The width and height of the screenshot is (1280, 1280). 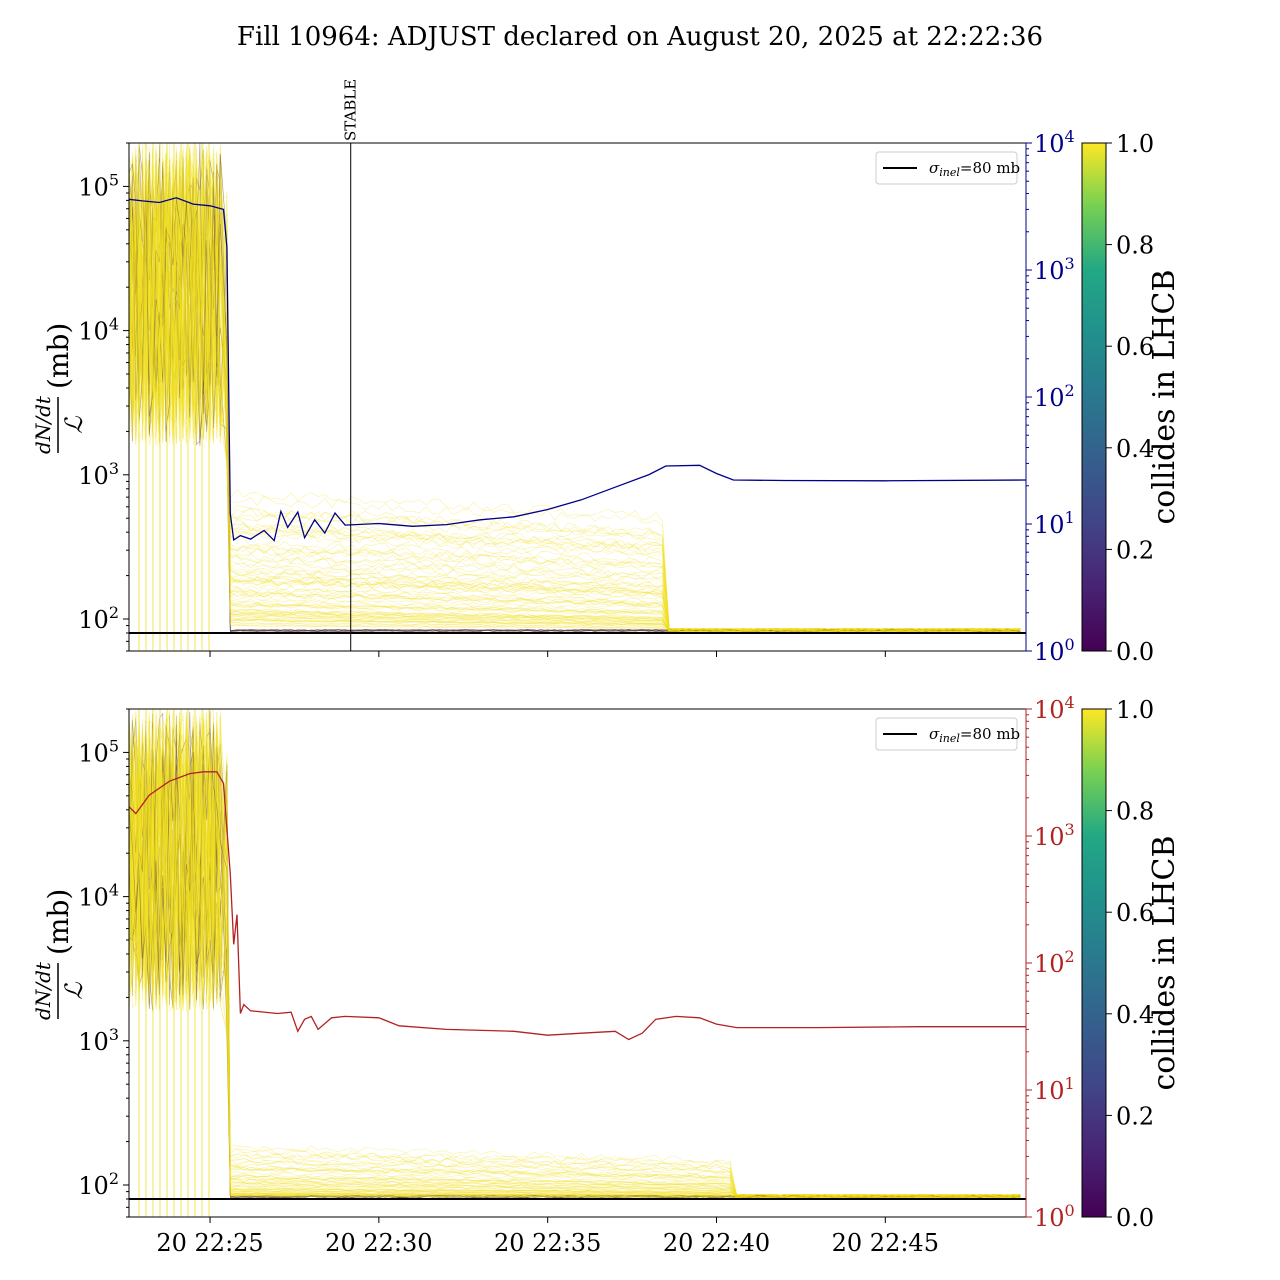 What do you see at coordinates (351, 110) in the screenshot?
I see `stable-marker-label: STABLE` at bounding box center [351, 110].